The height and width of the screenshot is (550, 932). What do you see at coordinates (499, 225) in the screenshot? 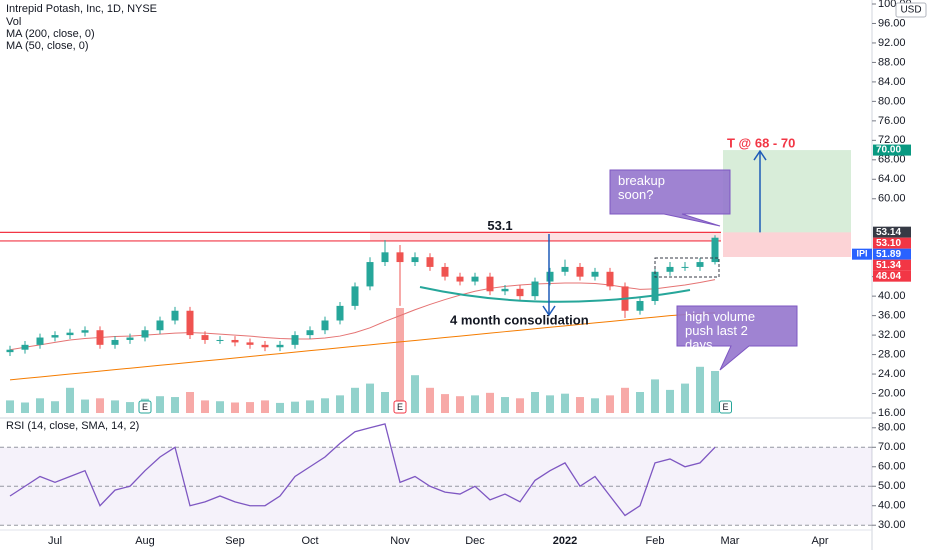
I see `resistance-label: 53.1` at bounding box center [499, 225].